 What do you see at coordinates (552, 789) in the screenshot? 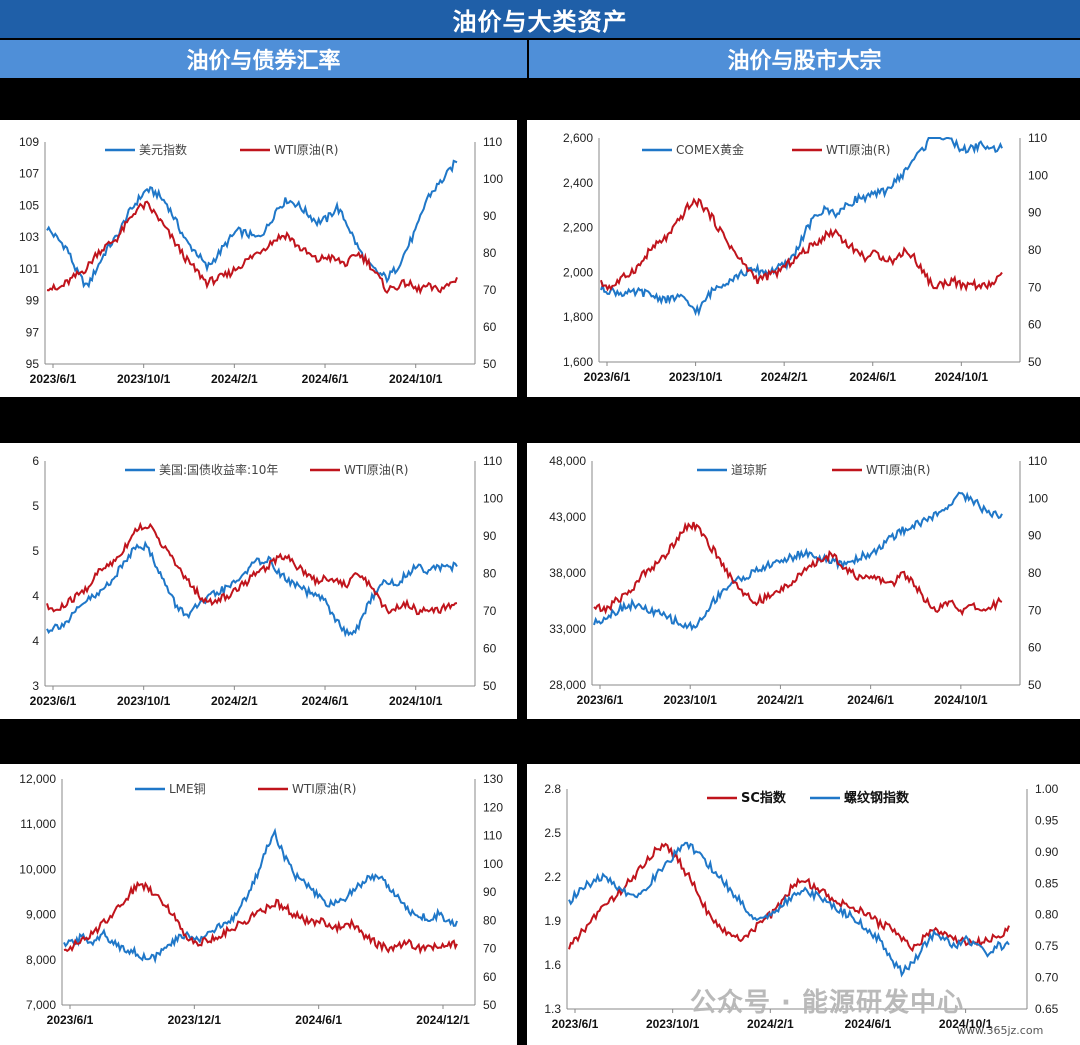
I see `y-left-tick-label: 2.8` at bounding box center [552, 789].